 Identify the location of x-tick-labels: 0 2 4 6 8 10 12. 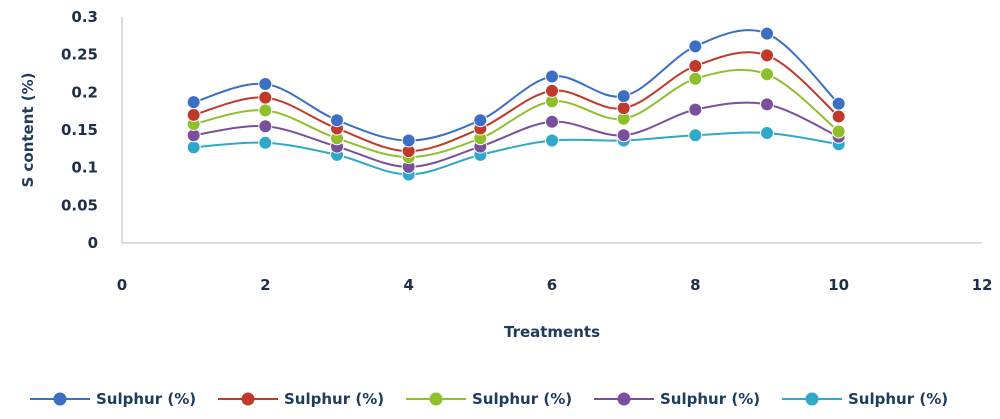
(555, 285).